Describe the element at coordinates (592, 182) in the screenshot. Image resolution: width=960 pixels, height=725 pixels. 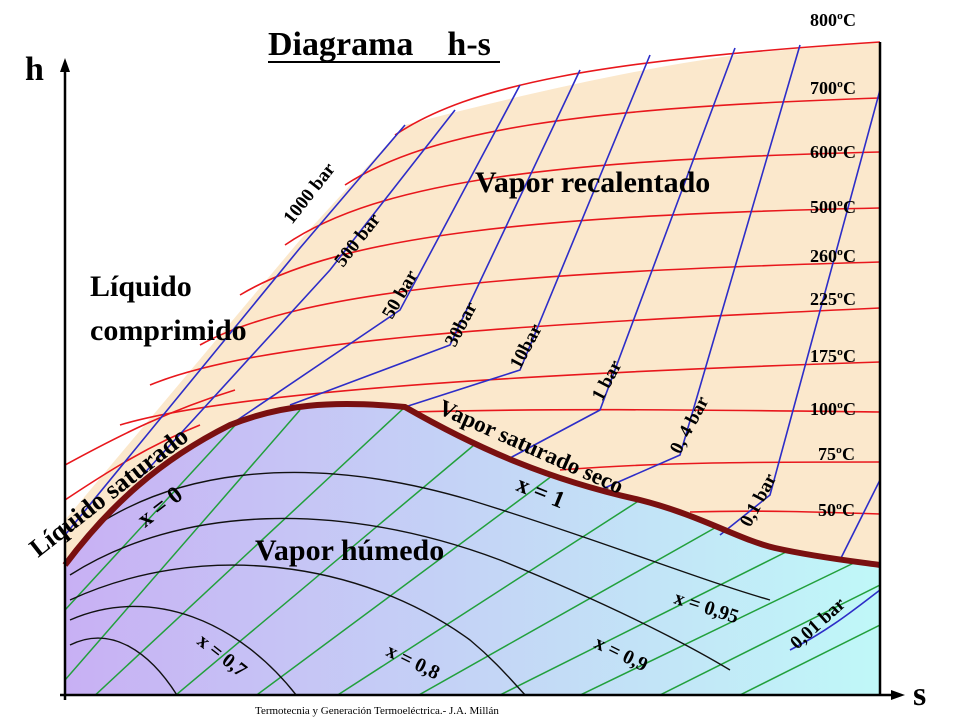
I see `region-label-superheated: Vapor recalentado` at that location.